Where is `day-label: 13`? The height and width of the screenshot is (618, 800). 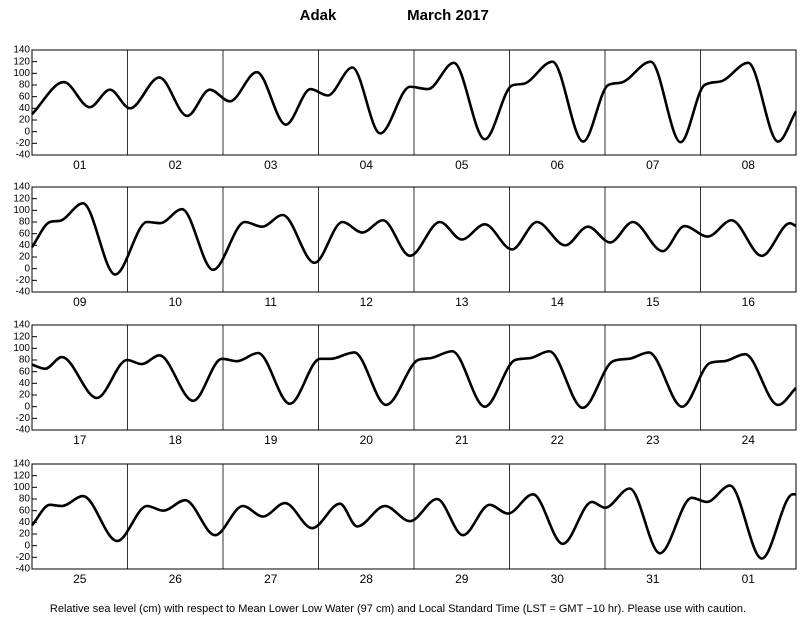 day-label: 13 is located at coordinates (462, 302).